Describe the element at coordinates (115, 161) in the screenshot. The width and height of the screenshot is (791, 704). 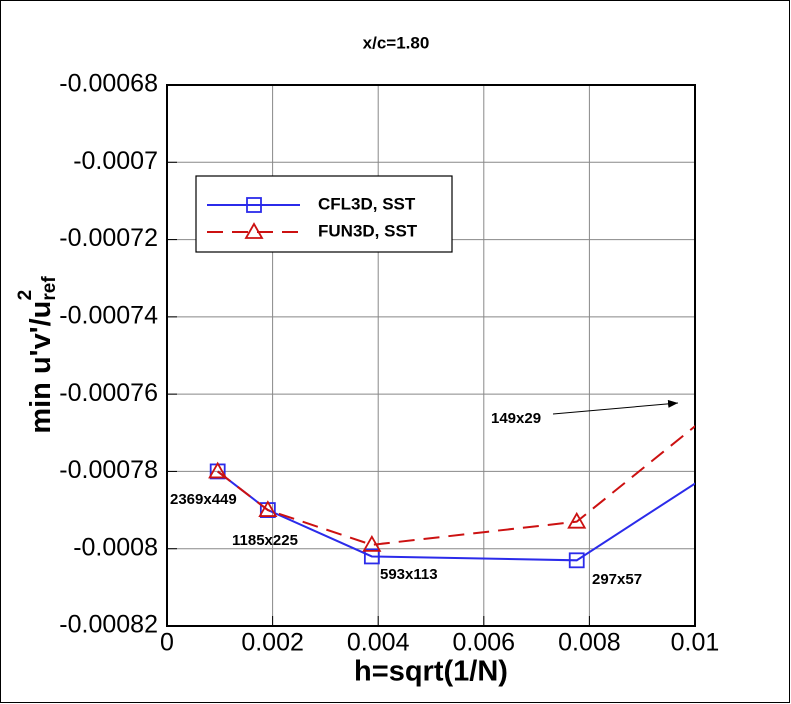
I see `y-tick-label: -0.0007` at that location.